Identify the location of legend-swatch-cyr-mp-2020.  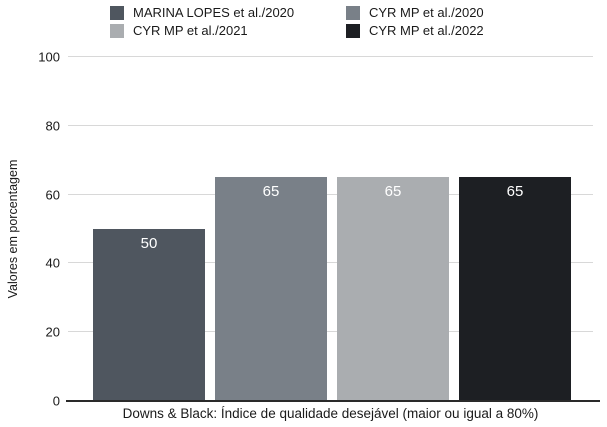
(353, 12).